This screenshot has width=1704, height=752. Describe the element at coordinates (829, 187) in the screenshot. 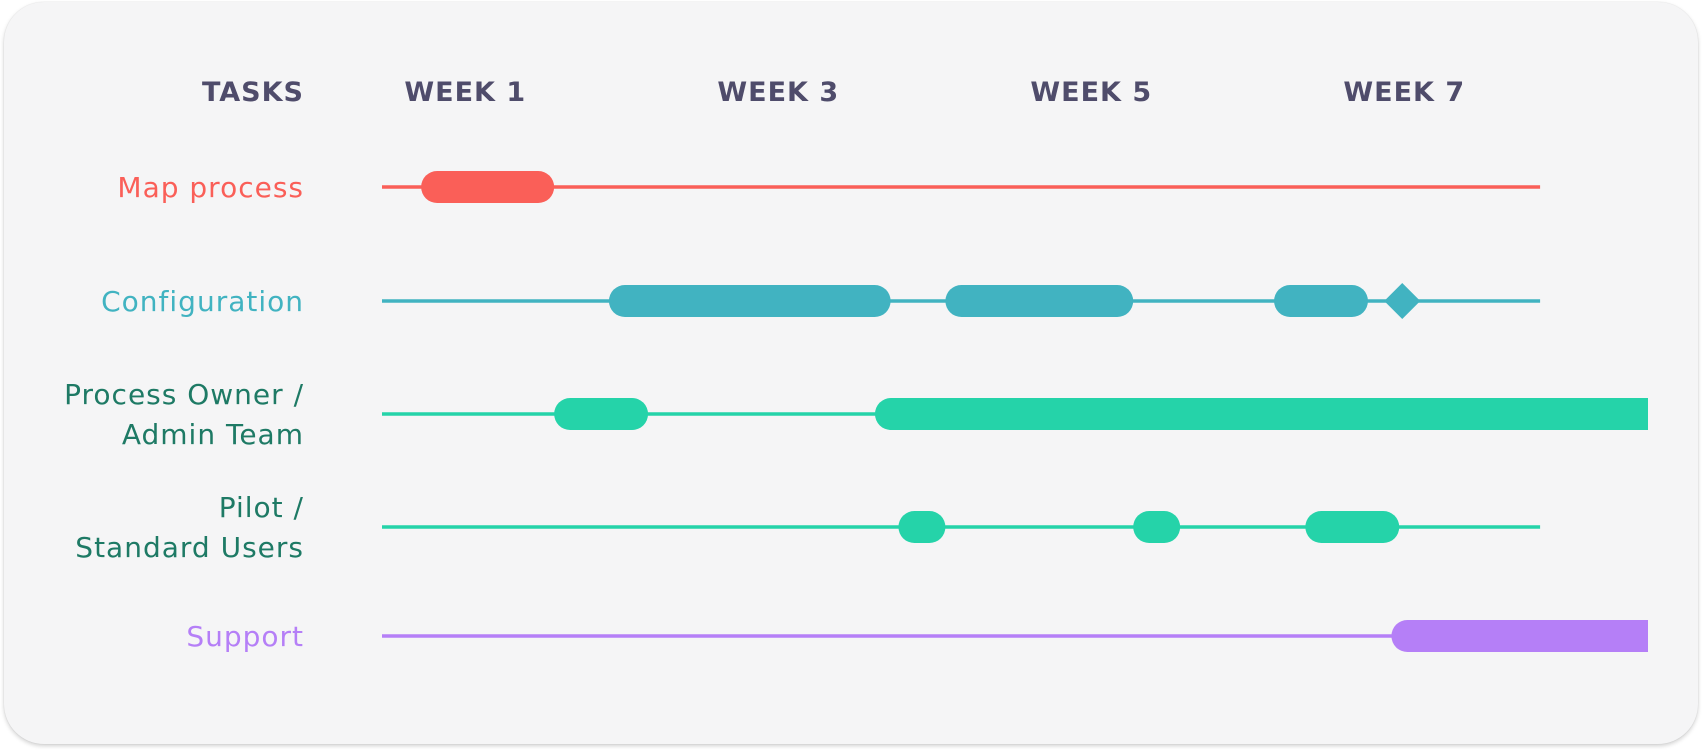

I see `task-row-map-process: Map process` at that location.